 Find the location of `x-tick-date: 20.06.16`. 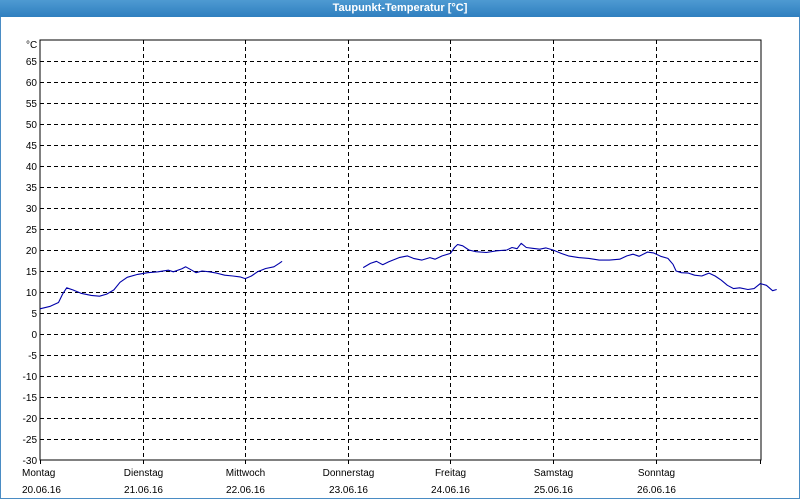

x-tick-date: 20.06.16 is located at coordinates (41, 490).